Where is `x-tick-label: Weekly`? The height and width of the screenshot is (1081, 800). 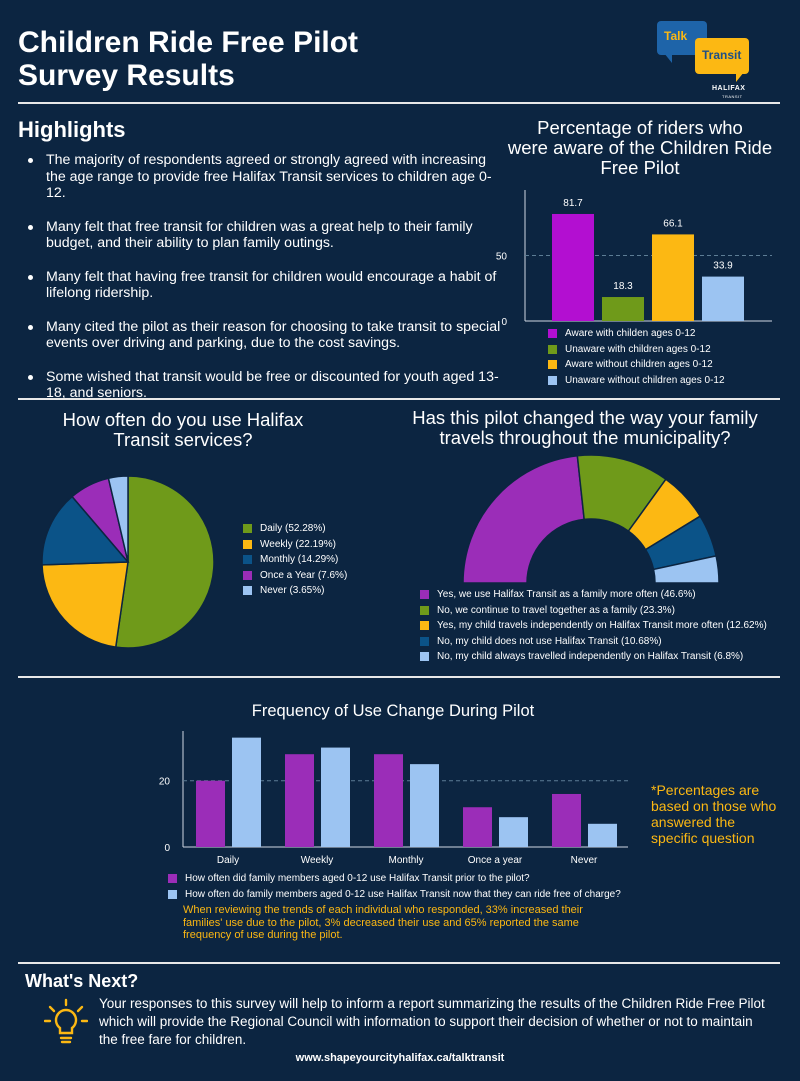
x-tick-label: Weekly is located at coordinates (317, 860).